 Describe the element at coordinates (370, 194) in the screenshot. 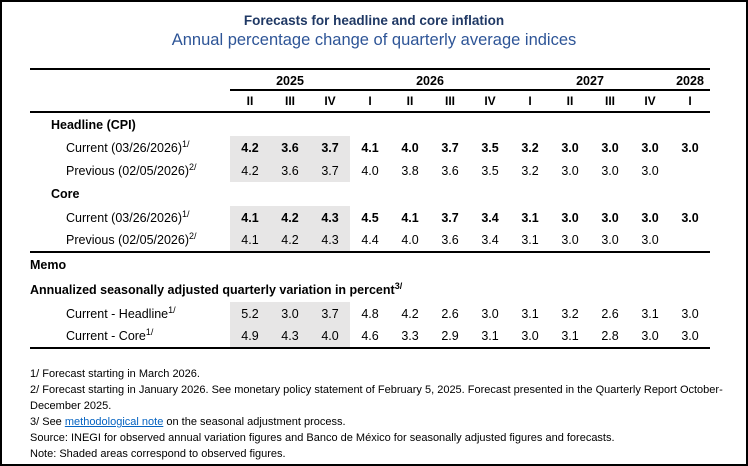

I see `section-heading-row: Core` at that location.